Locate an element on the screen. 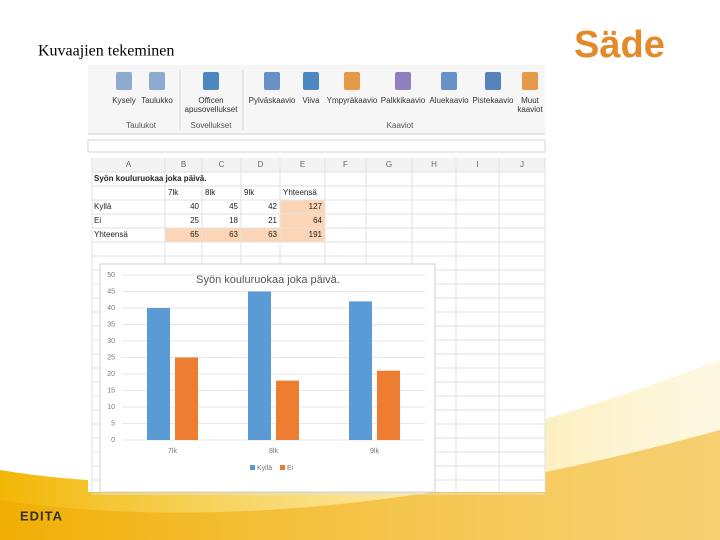 This screenshot has width=720, height=540. y-tick-label: 35 is located at coordinates (111, 324).